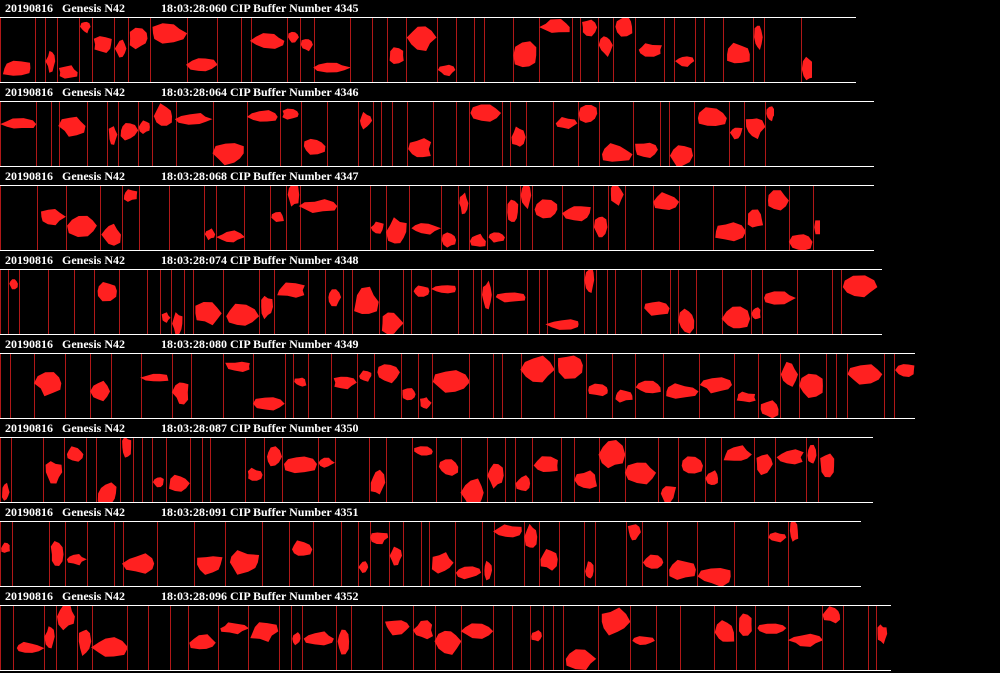 The width and height of the screenshot is (1000, 673). I want to click on particle-image-strip, so click(444, 638).